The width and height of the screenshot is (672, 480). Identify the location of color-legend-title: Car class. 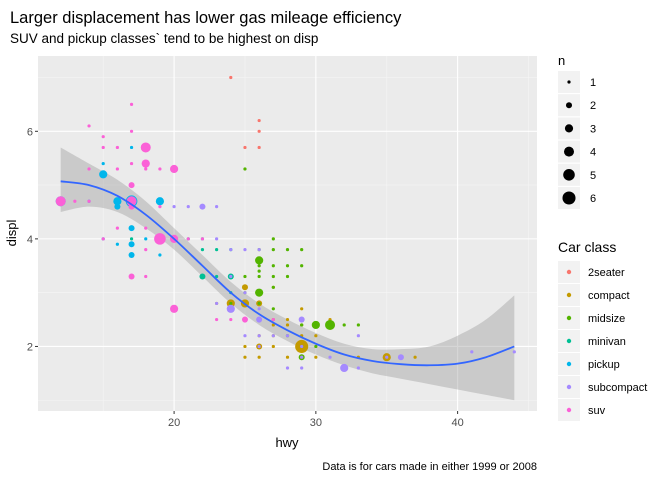
(587, 247).